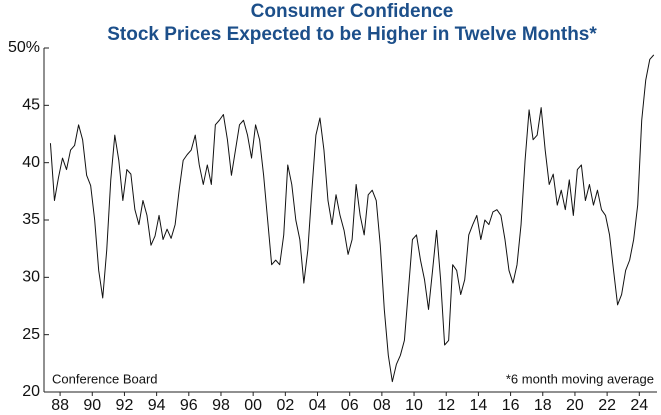 The height and width of the screenshot is (415, 661). Describe the element at coordinates (350, 405) in the screenshot. I see `x-tick-label: 06` at that location.